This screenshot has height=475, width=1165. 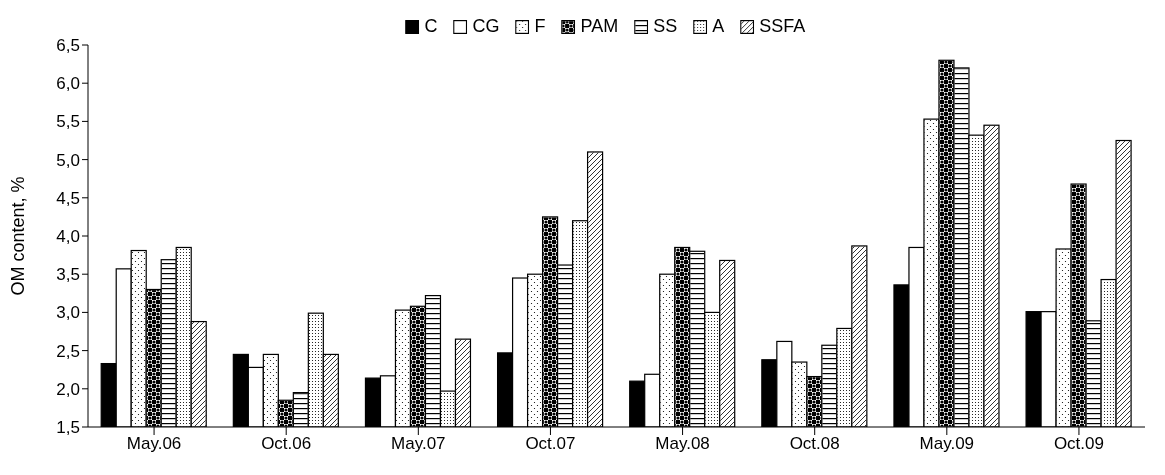 What do you see at coordinates (947, 444) in the screenshot?
I see `x-tick-label: May.09` at bounding box center [947, 444].